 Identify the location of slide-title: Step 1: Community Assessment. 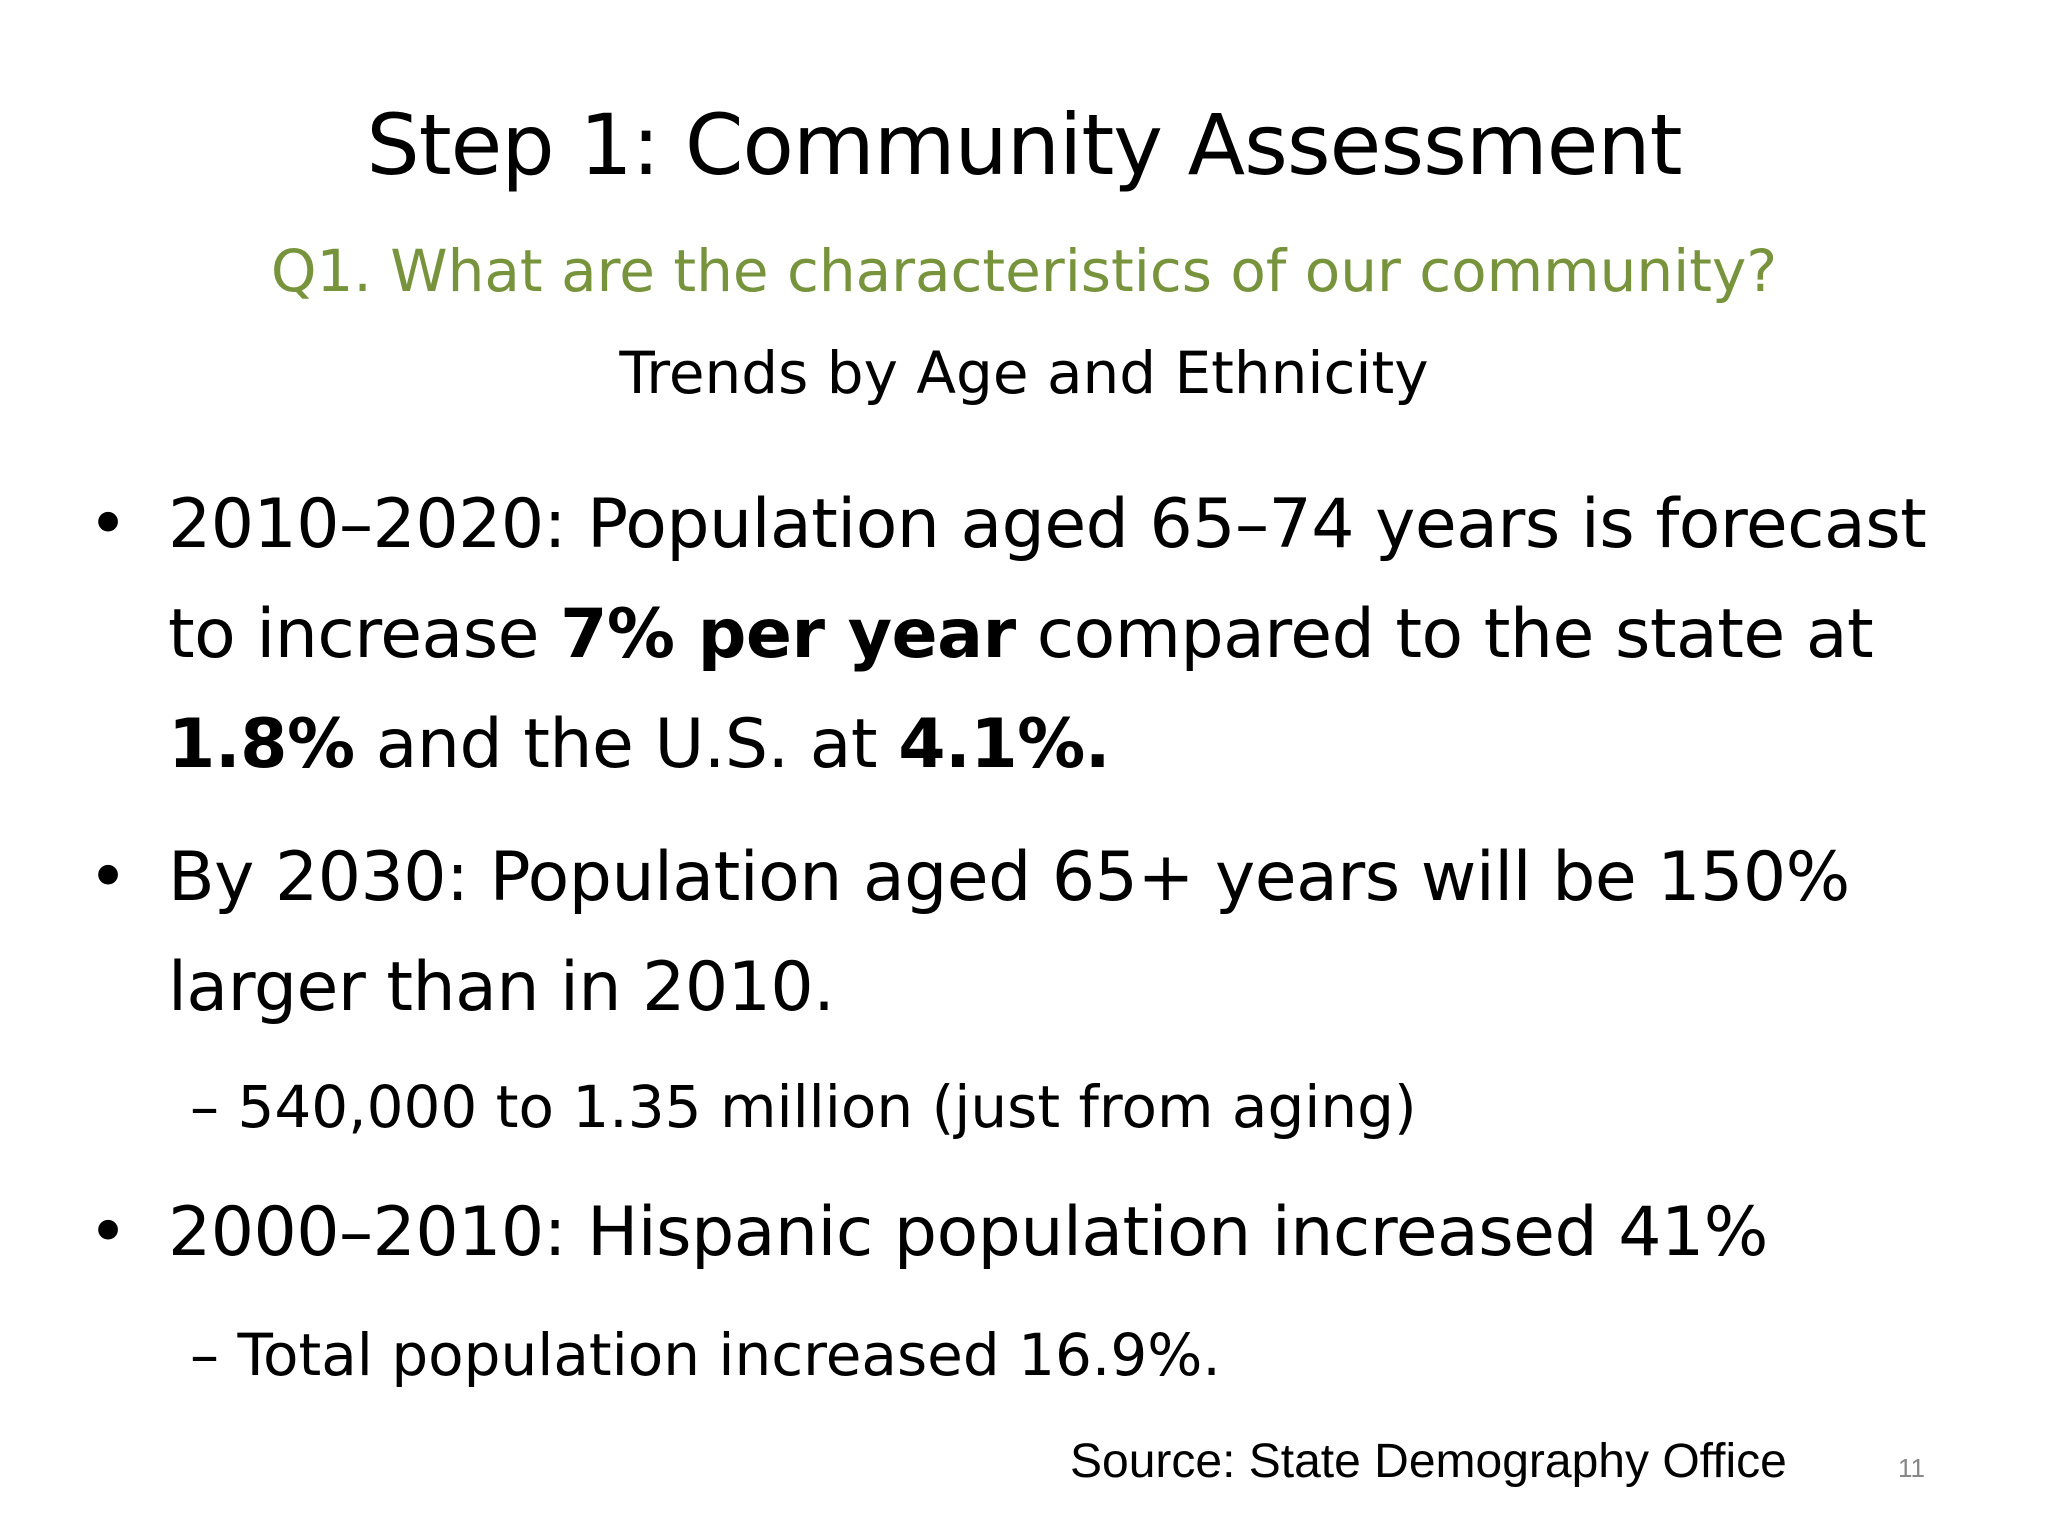
(1024, 145).